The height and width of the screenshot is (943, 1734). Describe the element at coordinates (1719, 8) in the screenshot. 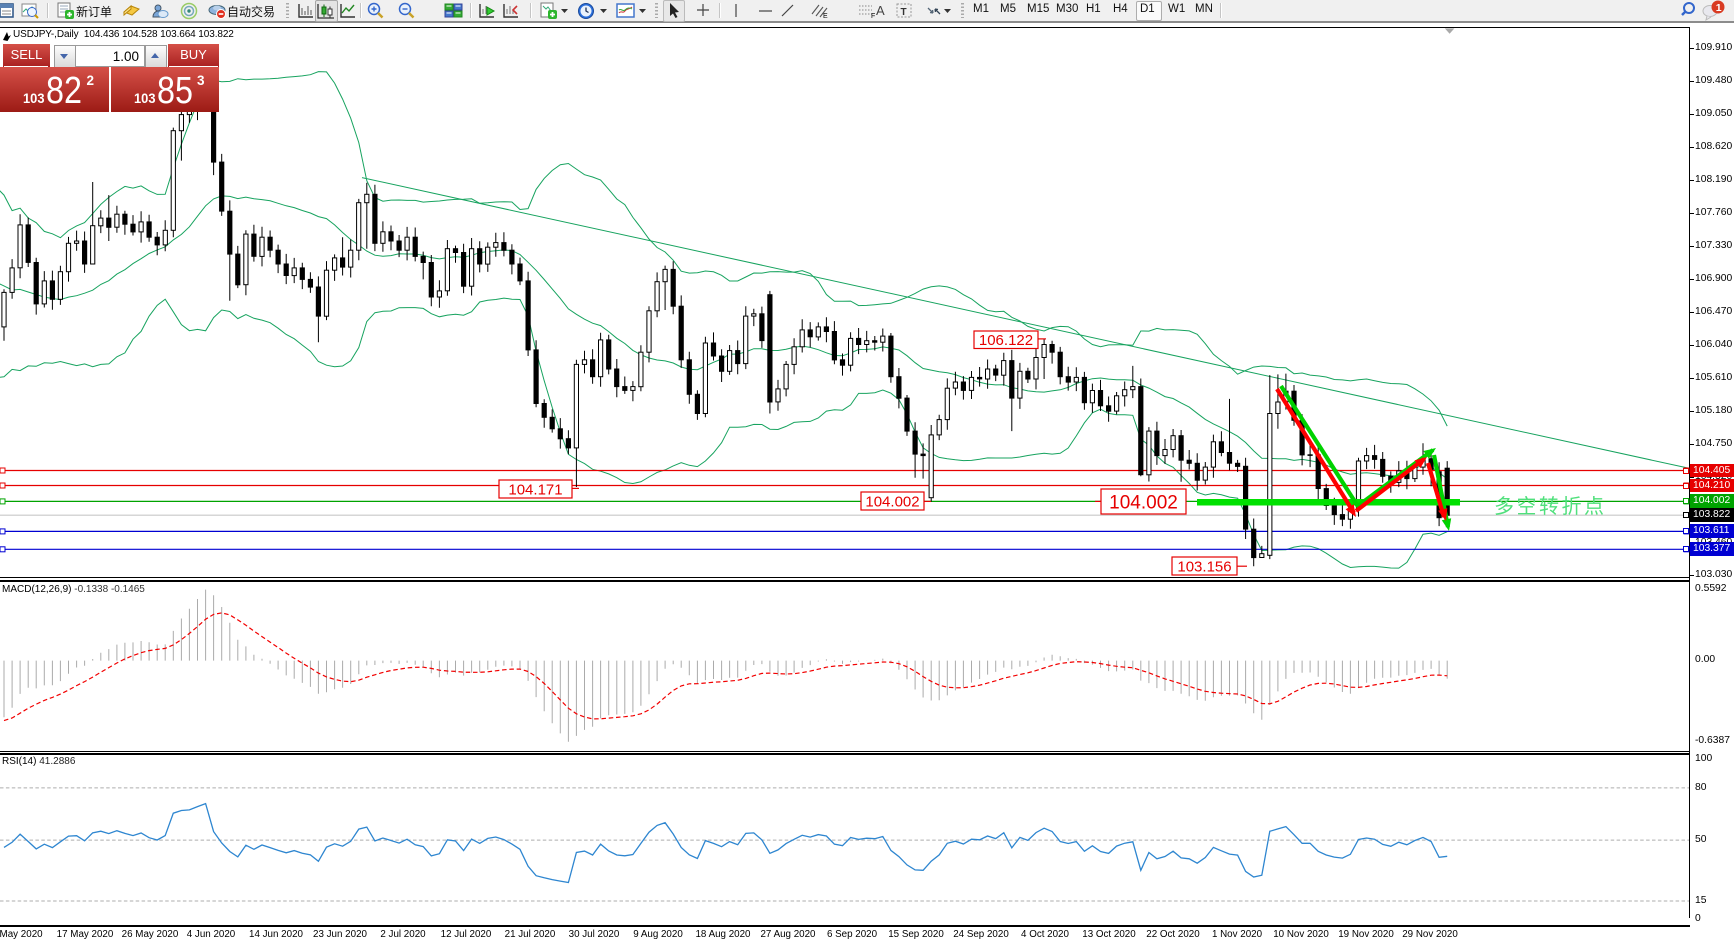

I see `svg-text: 1` at that location.